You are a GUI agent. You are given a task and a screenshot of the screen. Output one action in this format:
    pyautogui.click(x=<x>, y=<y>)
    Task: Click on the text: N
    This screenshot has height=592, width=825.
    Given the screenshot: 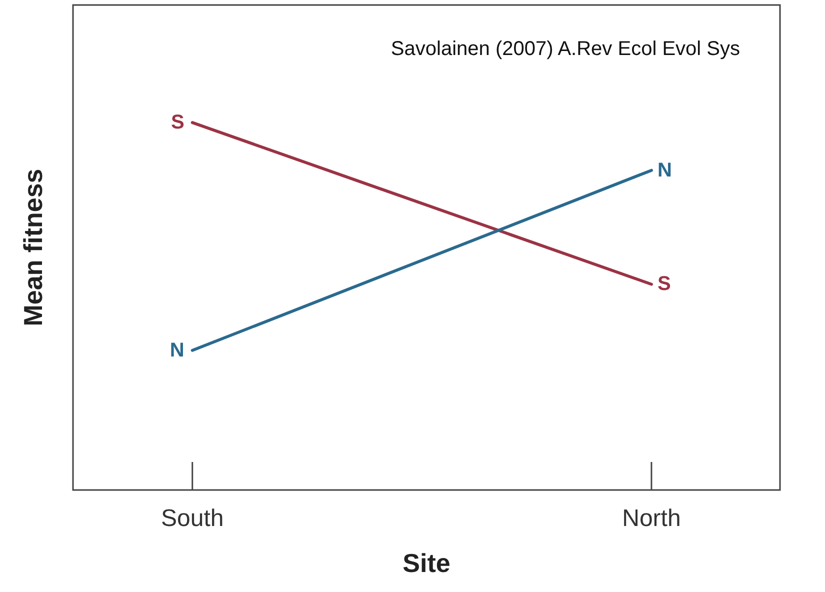 What is the action you would take?
    pyautogui.click(x=177, y=350)
    